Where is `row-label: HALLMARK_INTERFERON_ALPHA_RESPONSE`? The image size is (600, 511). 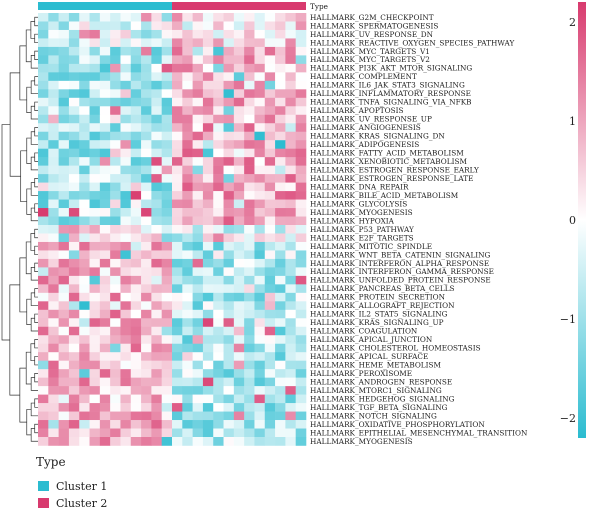 row-label: HALLMARK_INTERFERON_ALPHA_RESPONSE is located at coordinates (399, 263).